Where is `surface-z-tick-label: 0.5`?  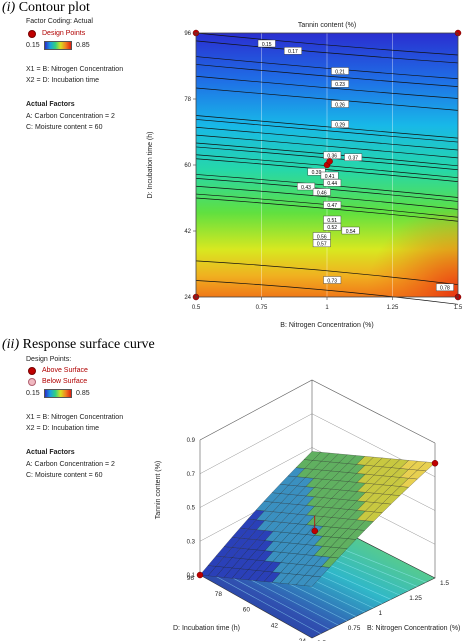
surface-z-tick-label: 0.5 is located at coordinates (191, 509).